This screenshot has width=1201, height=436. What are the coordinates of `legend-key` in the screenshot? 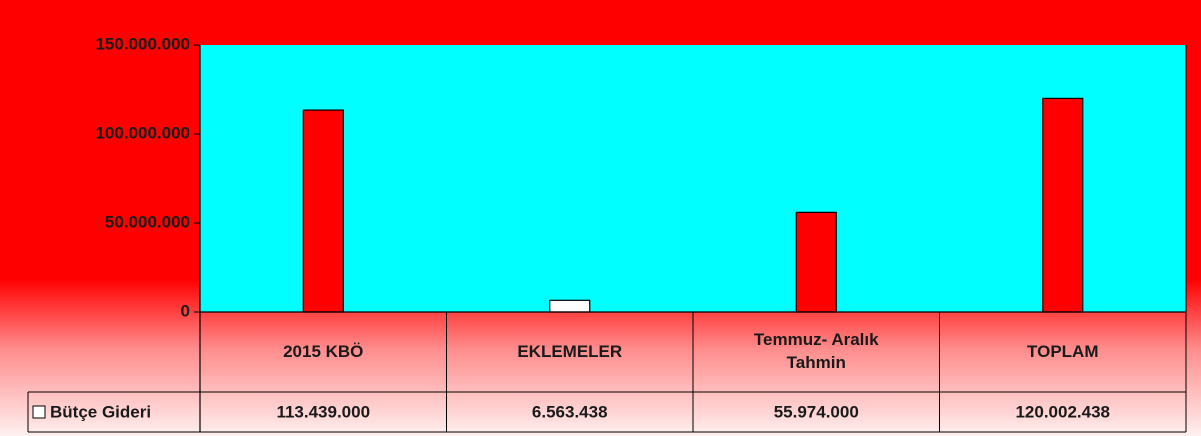 It's located at (39, 412).